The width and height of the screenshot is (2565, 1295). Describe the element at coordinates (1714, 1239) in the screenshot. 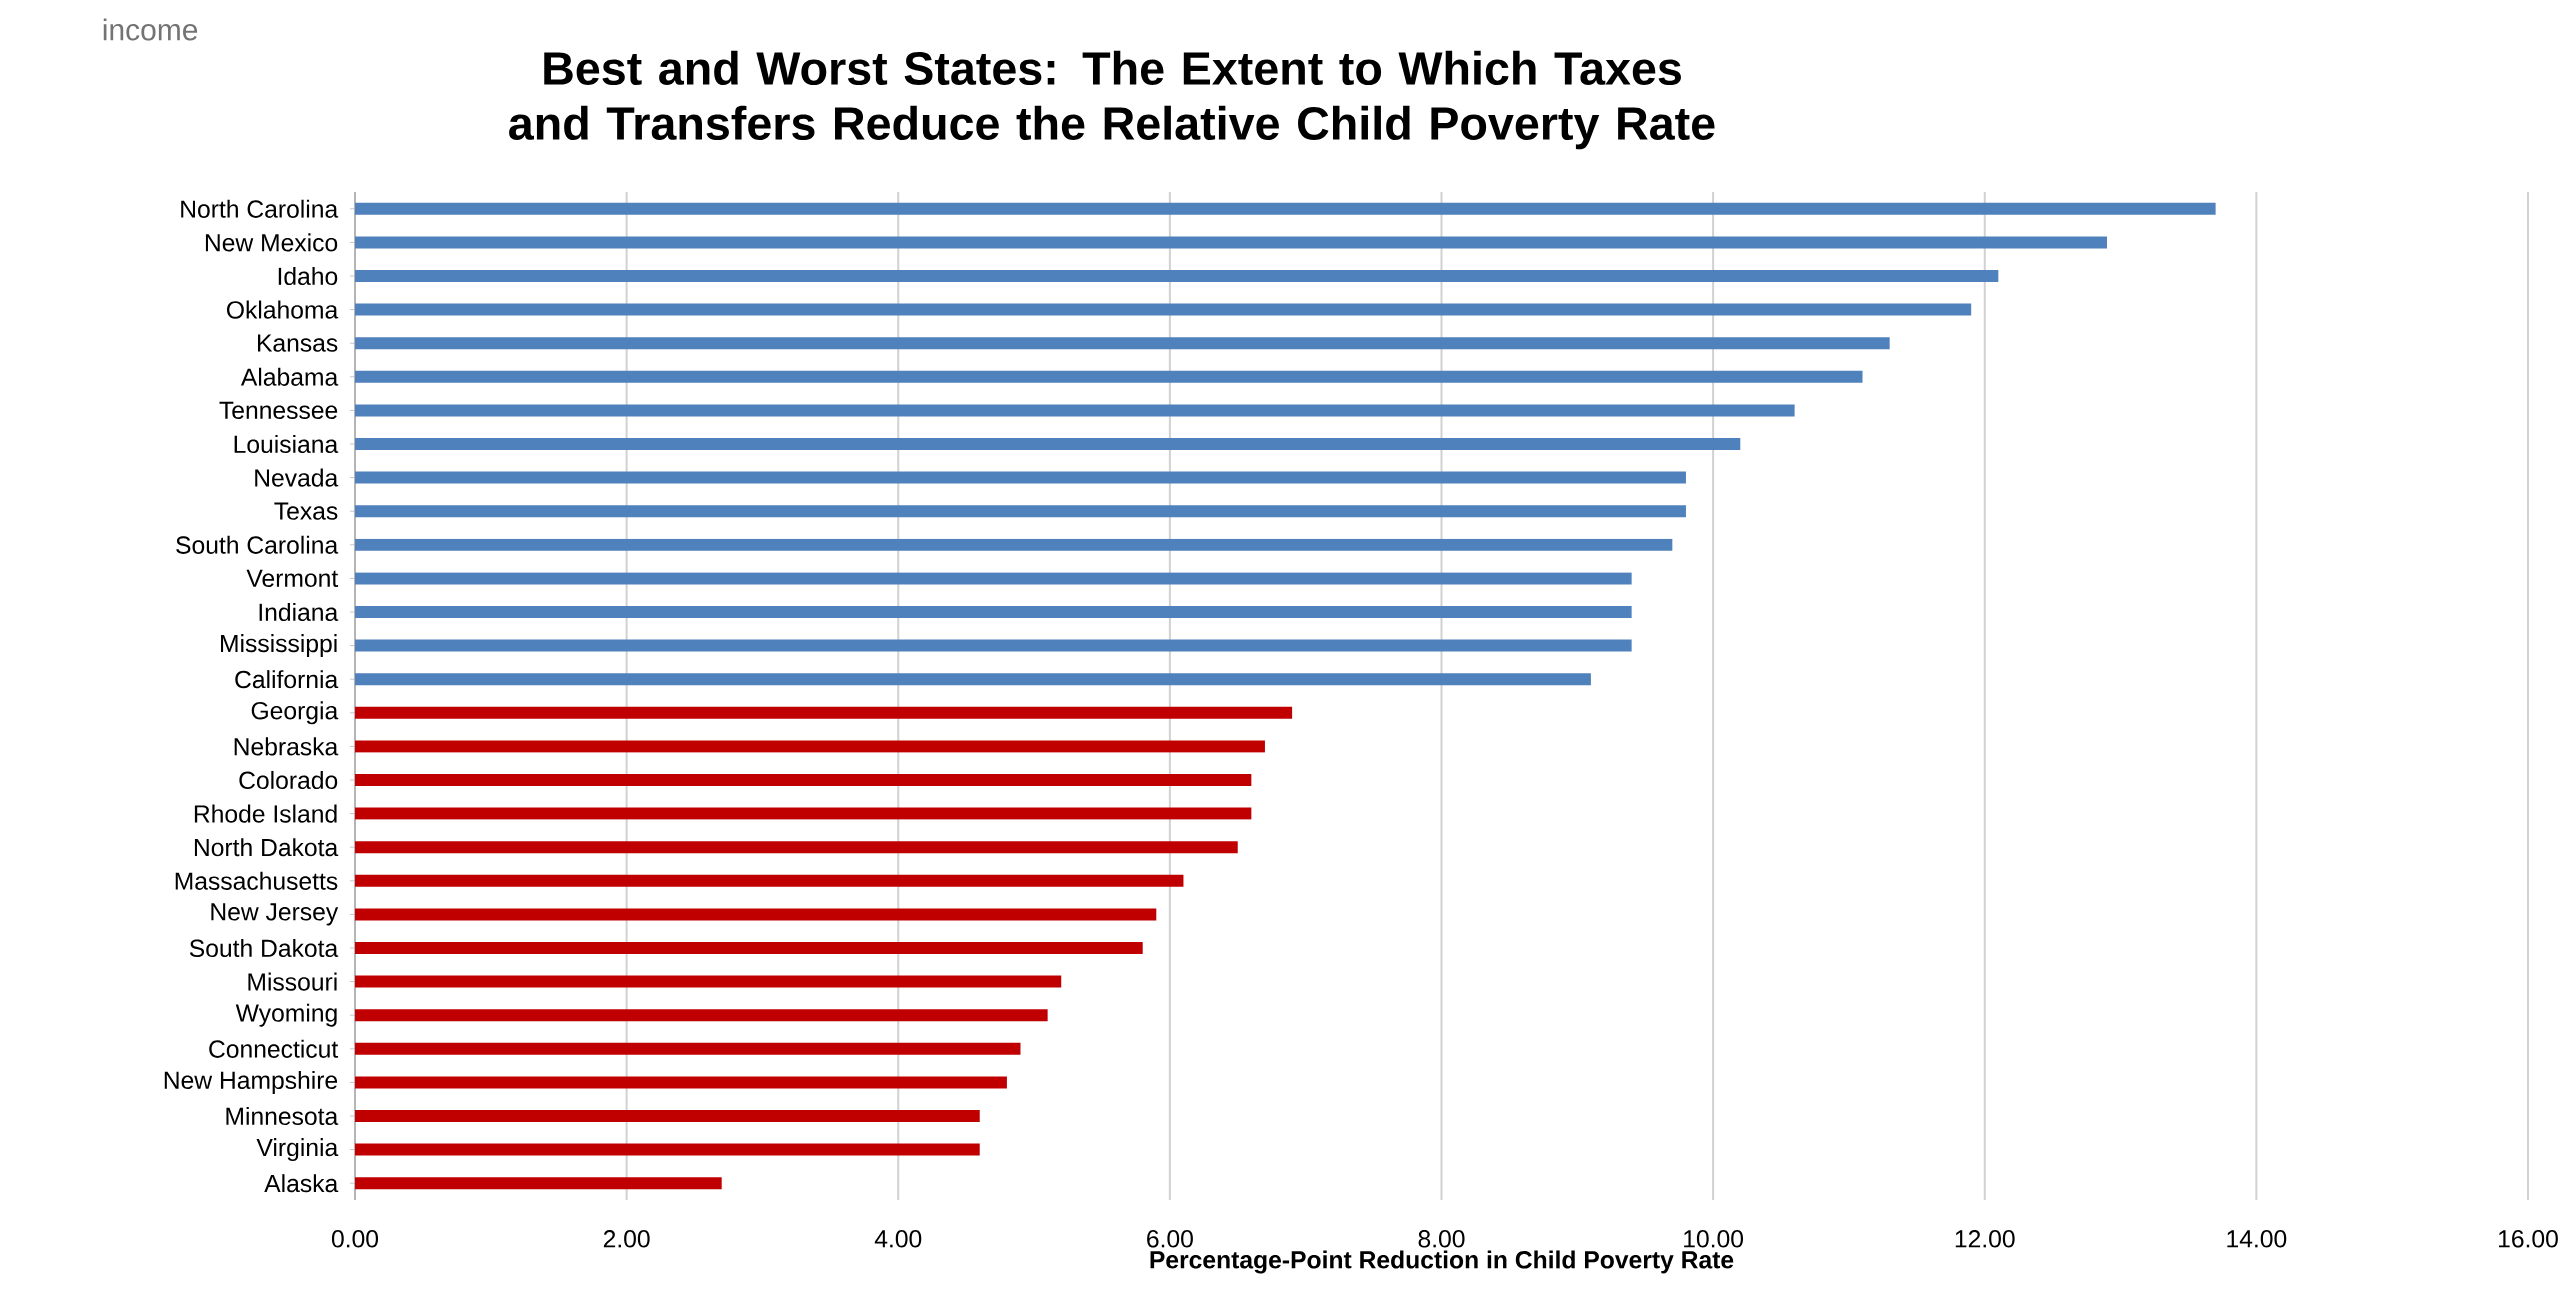

I see `x-tick-label: 10.00` at that location.